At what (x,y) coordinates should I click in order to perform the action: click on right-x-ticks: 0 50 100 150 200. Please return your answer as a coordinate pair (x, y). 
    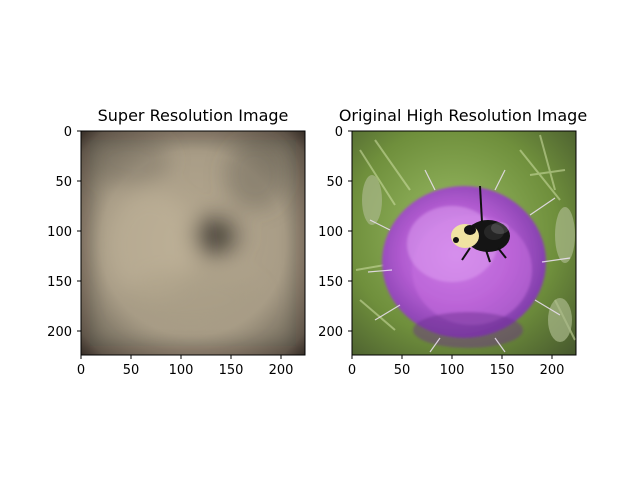
    Looking at the image, I should click on (456, 366).